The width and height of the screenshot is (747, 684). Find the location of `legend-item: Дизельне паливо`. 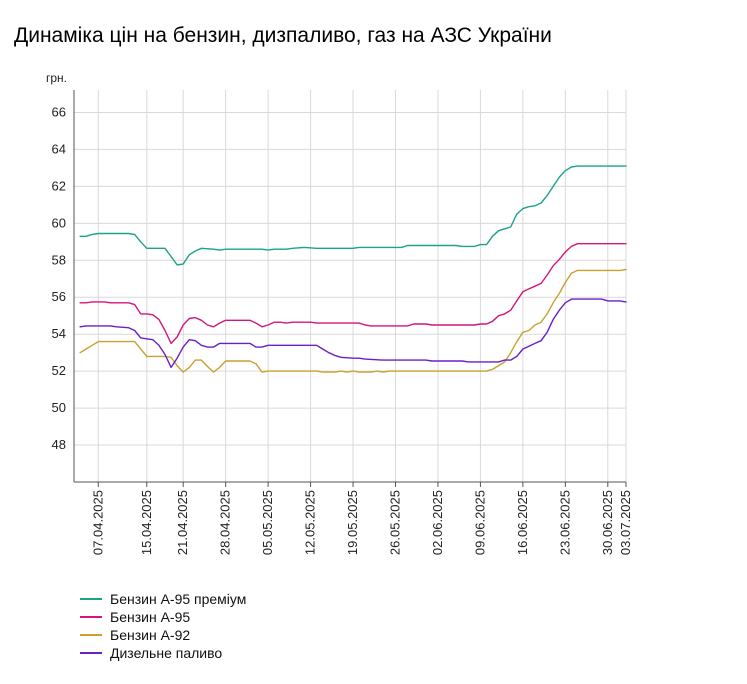

legend-item: Дизельне паливо is located at coordinates (163, 653).